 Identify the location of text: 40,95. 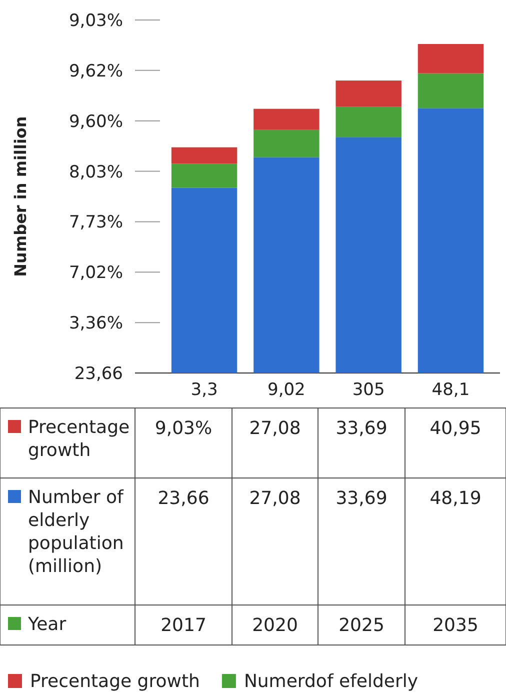
(456, 428).